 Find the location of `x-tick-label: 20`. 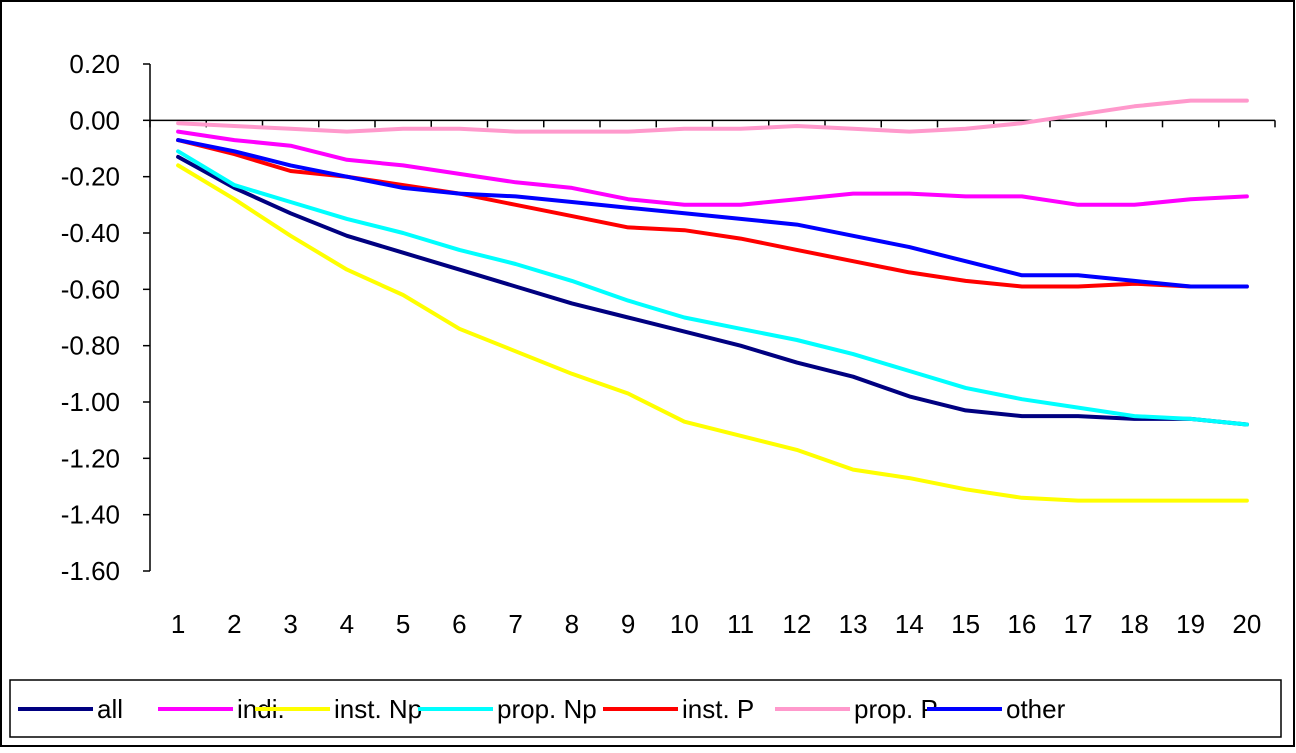

x-tick-label: 20 is located at coordinates (1246, 624).